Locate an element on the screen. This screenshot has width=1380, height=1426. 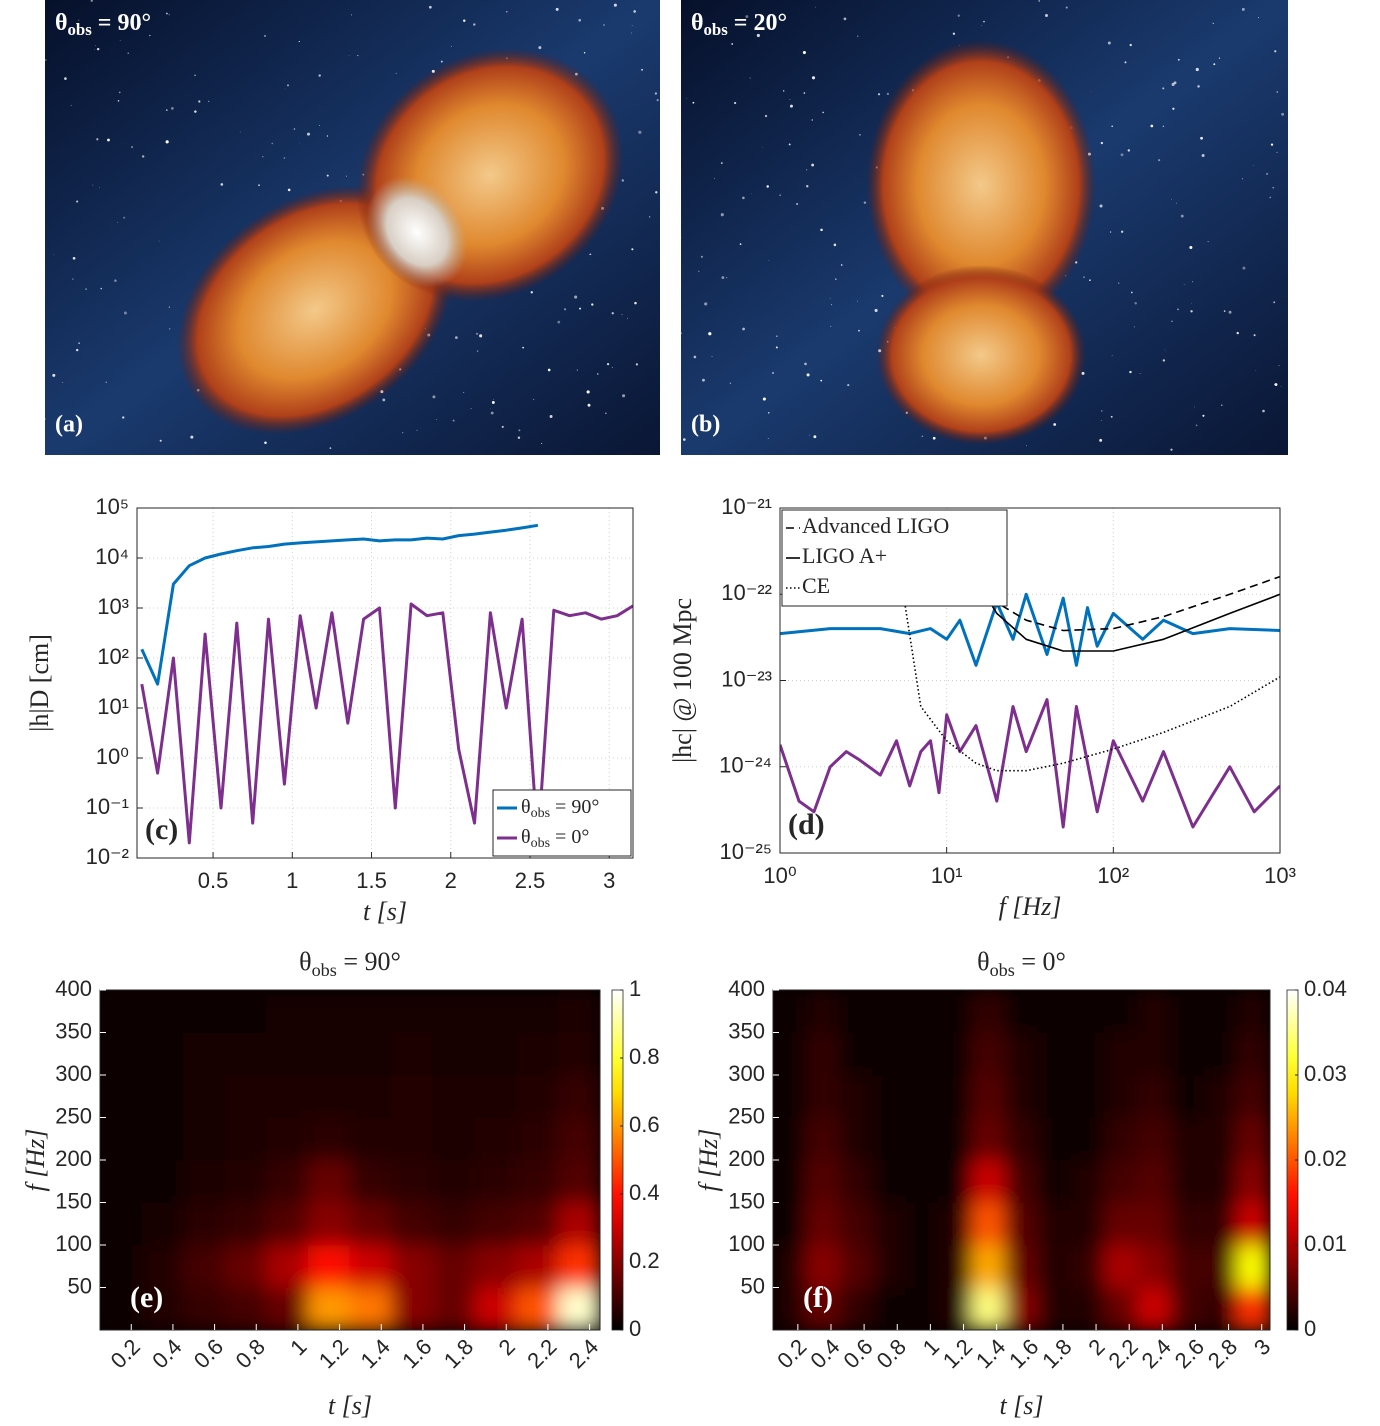
x-tick-label: 0.6 is located at coordinates (208, 1353).